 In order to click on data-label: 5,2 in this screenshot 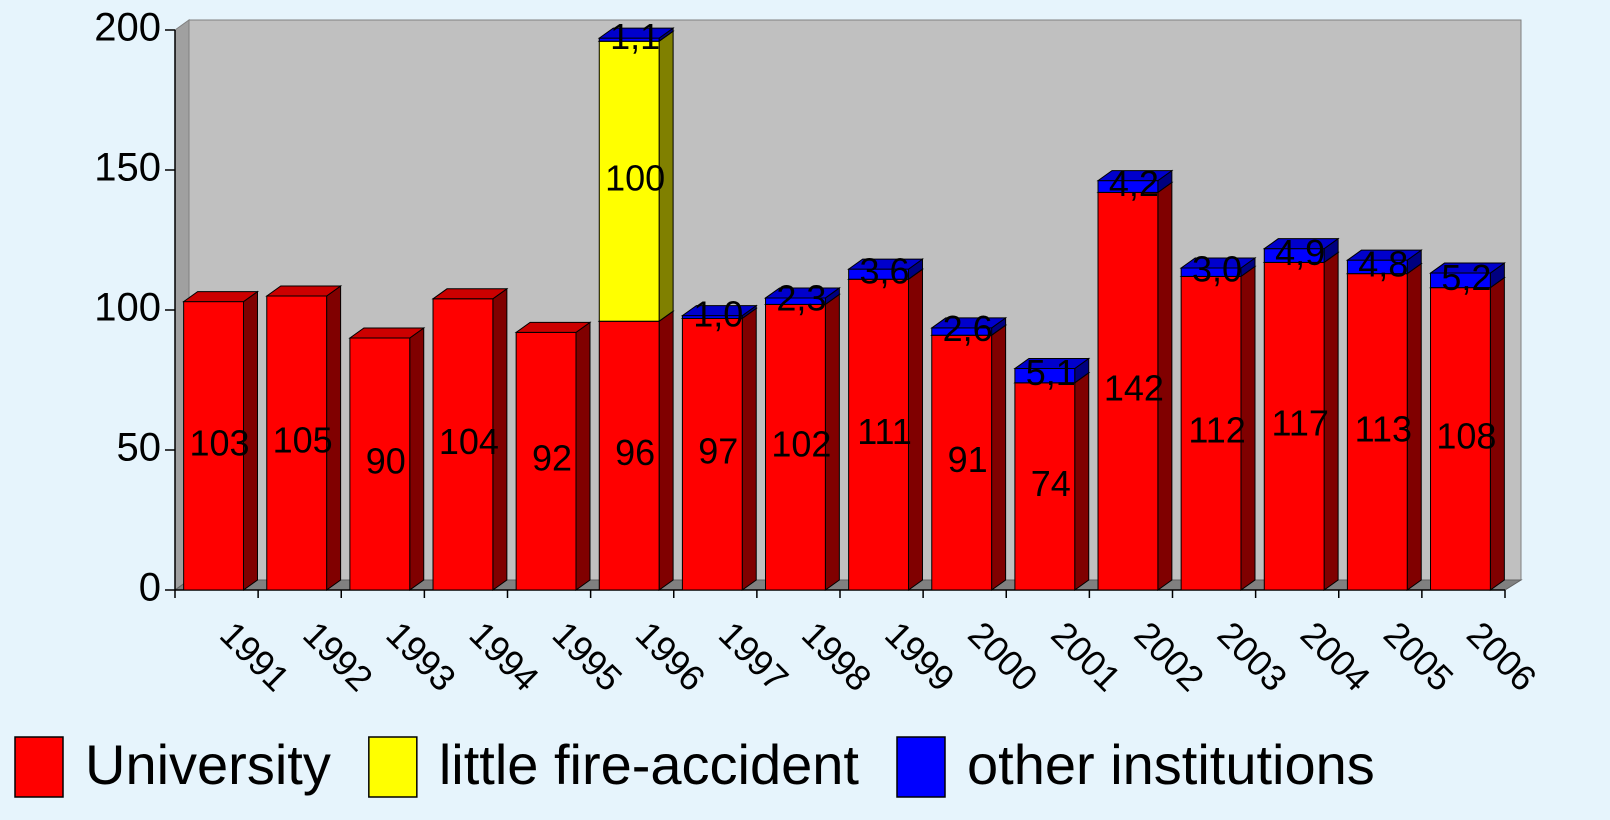, I will do `click(1466, 277)`.